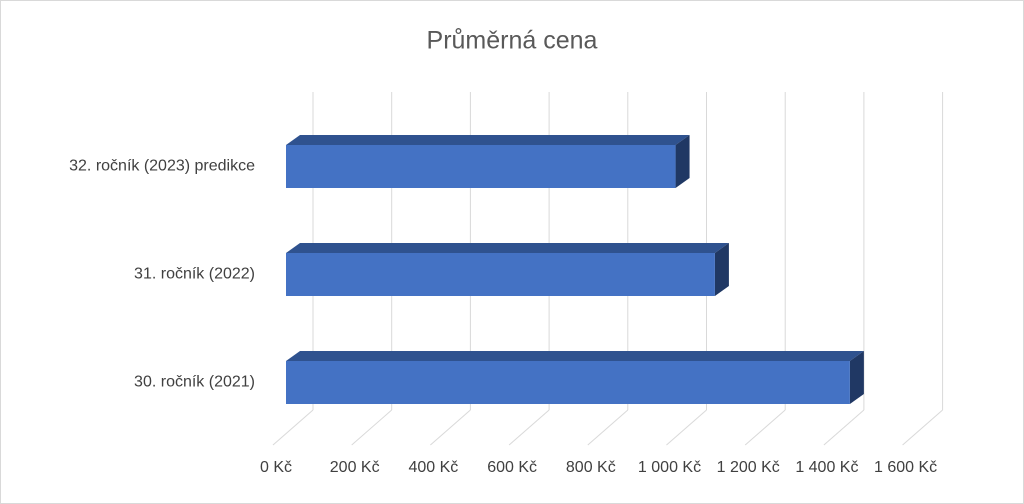 The width and height of the screenshot is (1024, 504). What do you see at coordinates (276, 467) in the screenshot?
I see `x-tick-label: 0 Kč` at bounding box center [276, 467].